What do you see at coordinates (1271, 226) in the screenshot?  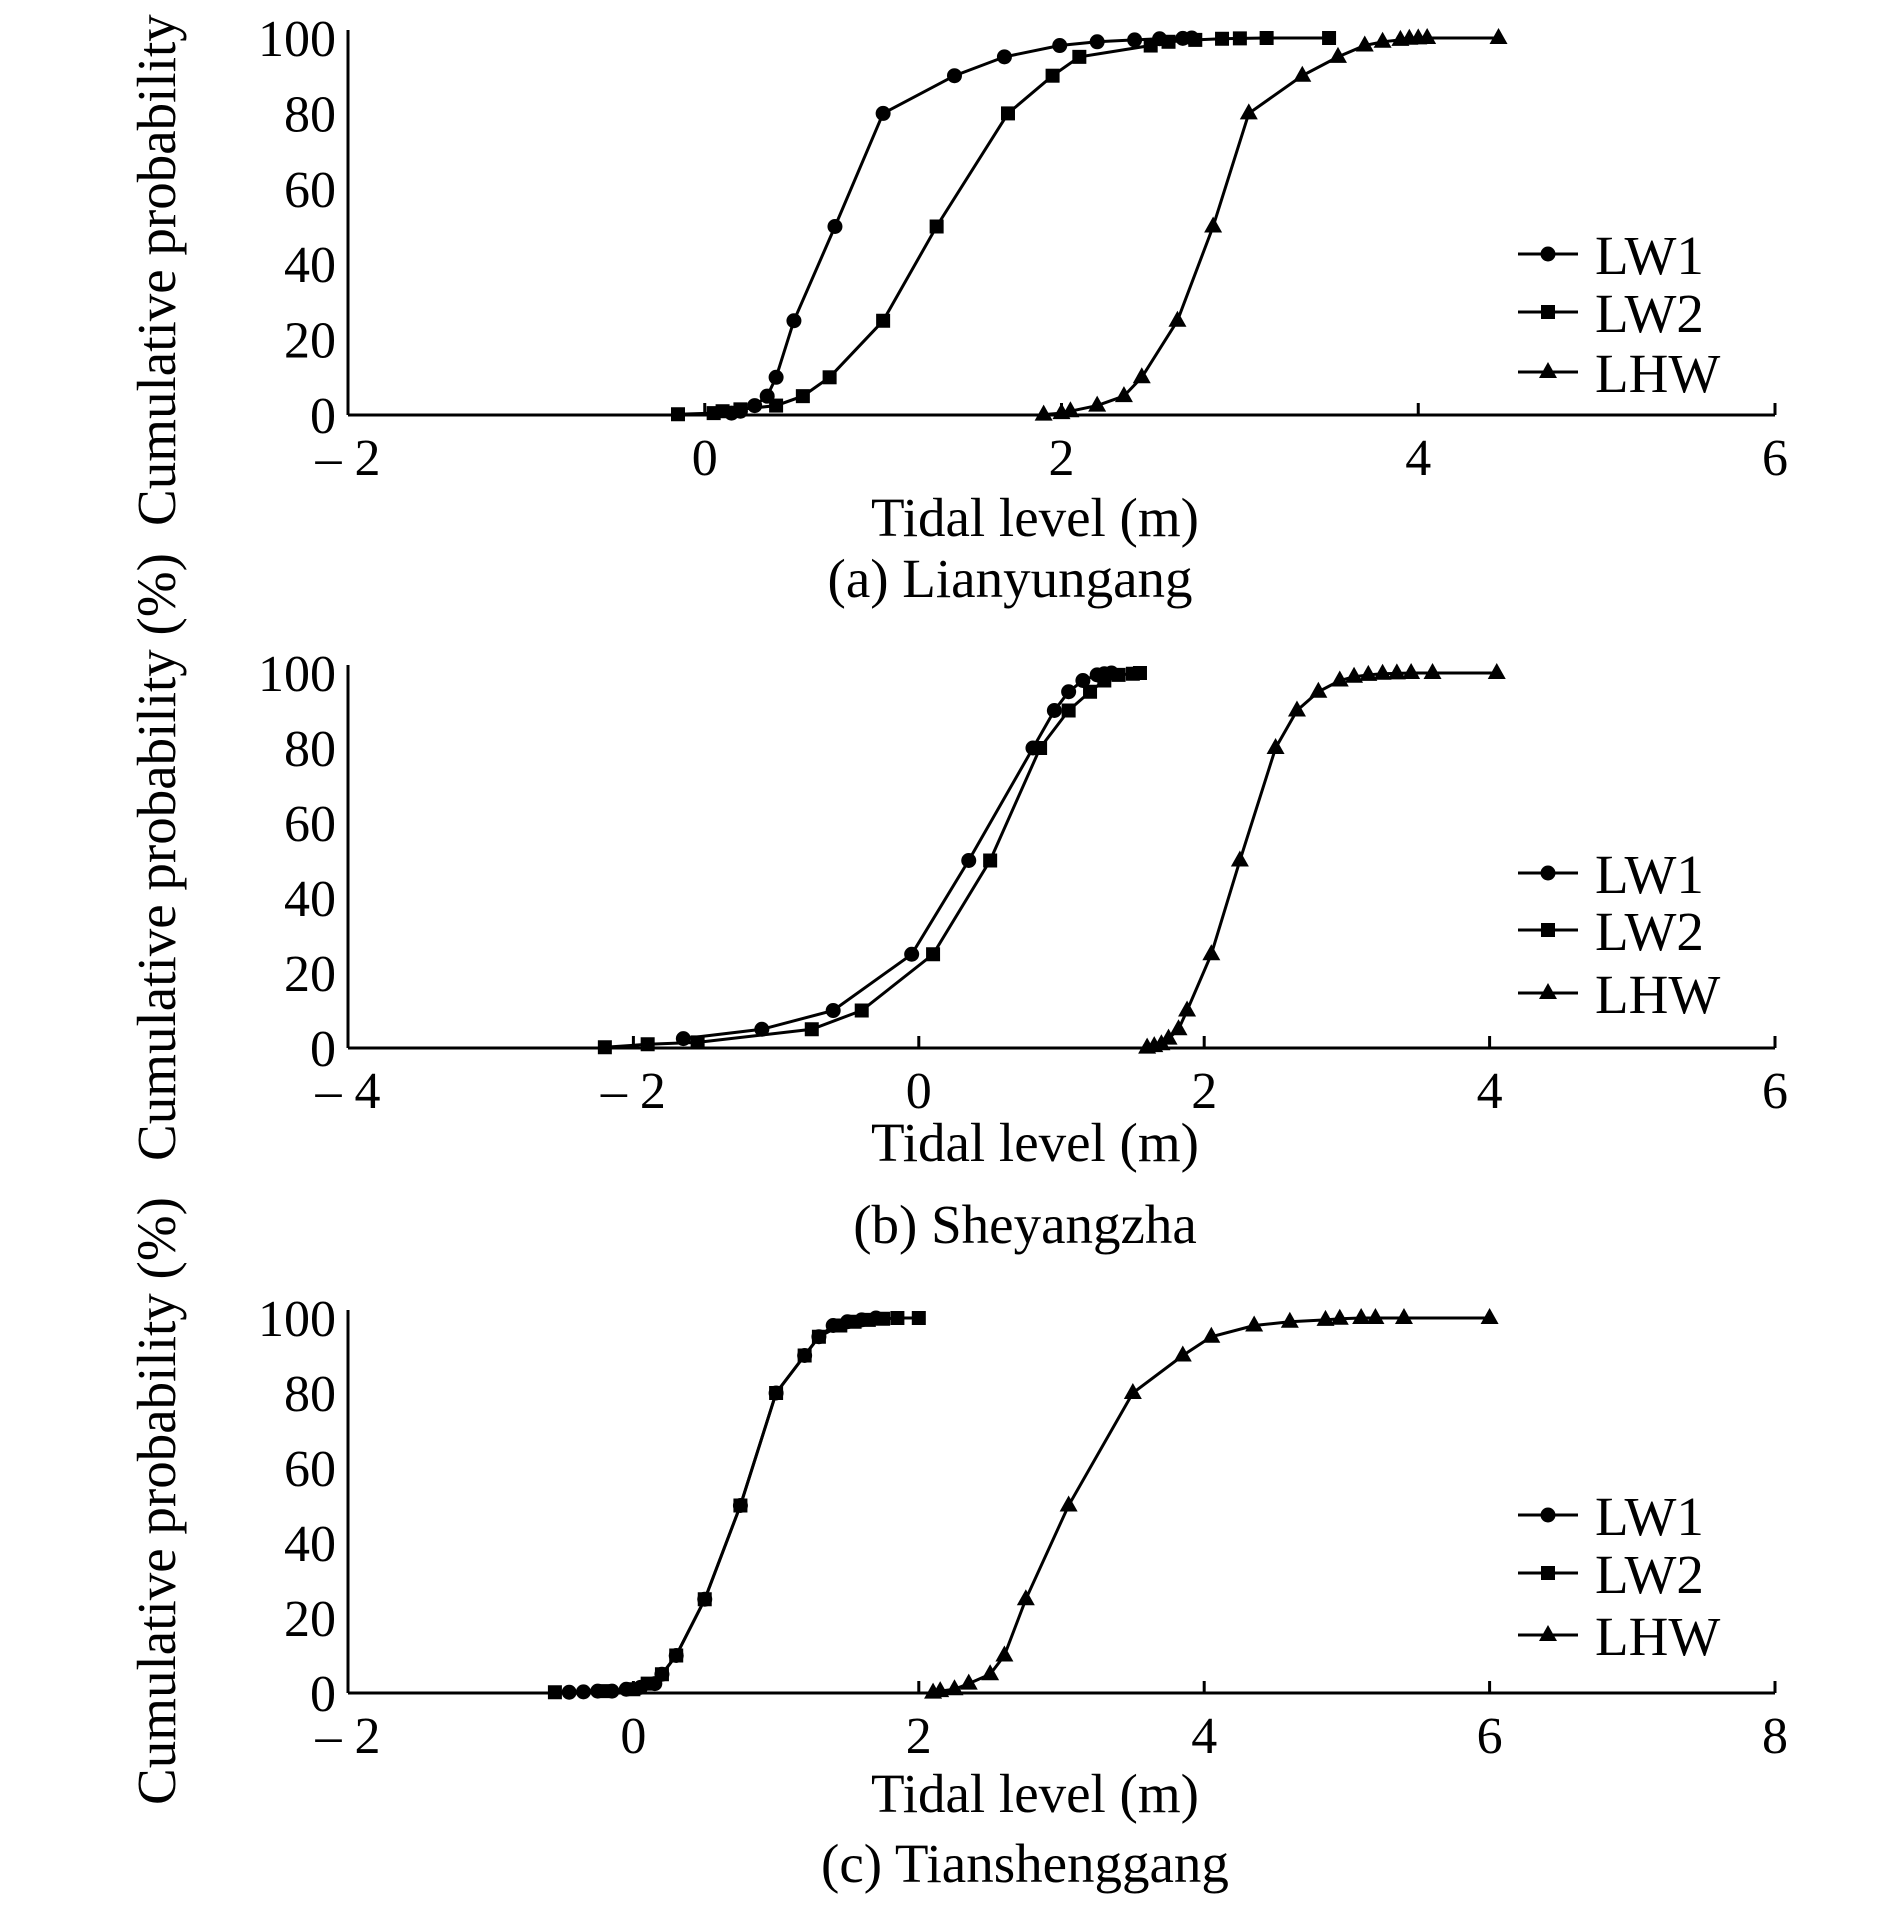 I see `panel-a-series-lhw-line` at bounding box center [1271, 226].